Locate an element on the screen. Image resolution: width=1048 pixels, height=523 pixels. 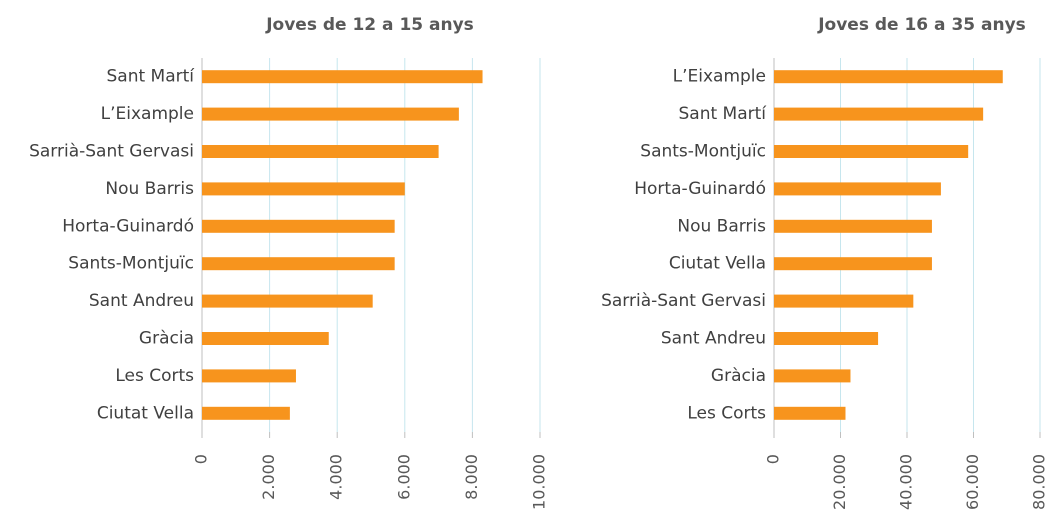
x-tick-label: 10.000 is located at coordinates (539, 482).